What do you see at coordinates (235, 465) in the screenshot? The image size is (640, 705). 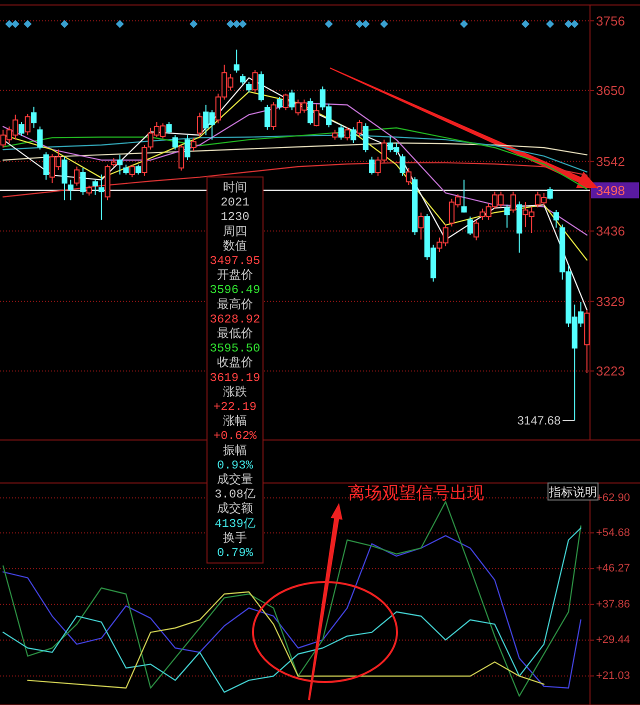 I see `text: 0.93%` at bounding box center [235, 465].